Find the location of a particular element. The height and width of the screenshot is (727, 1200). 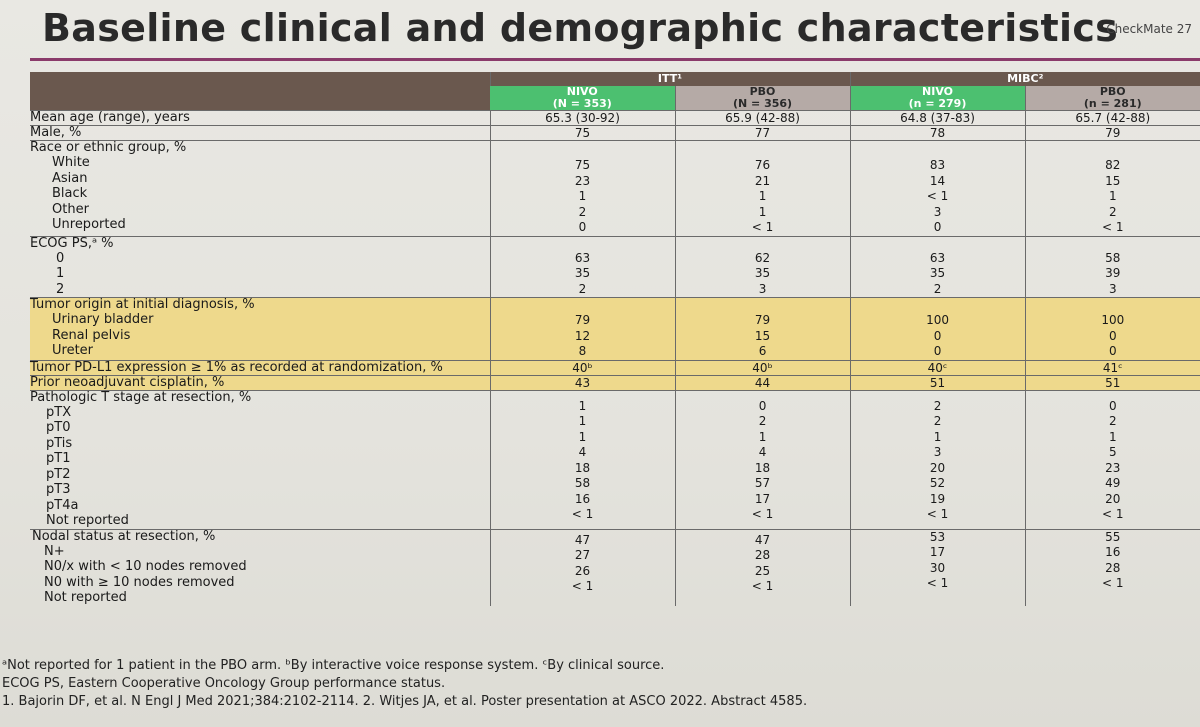

table-cell: 47 28 25 < 1 is located at coordinates (762, 567).